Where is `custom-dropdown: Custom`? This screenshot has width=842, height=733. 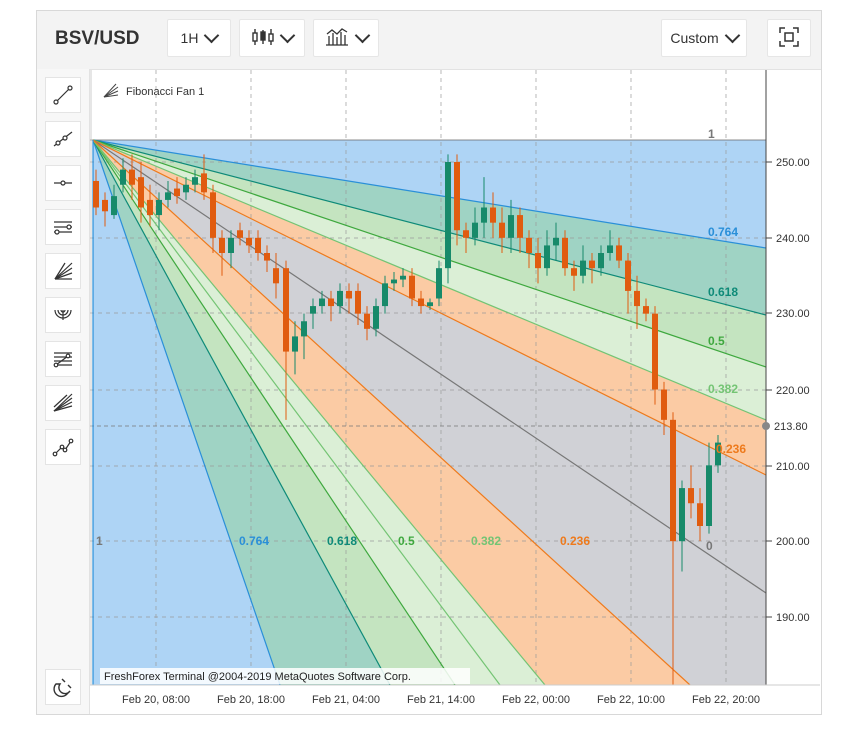
custom-dropdown: Custom is located at coordinates (704, 38).